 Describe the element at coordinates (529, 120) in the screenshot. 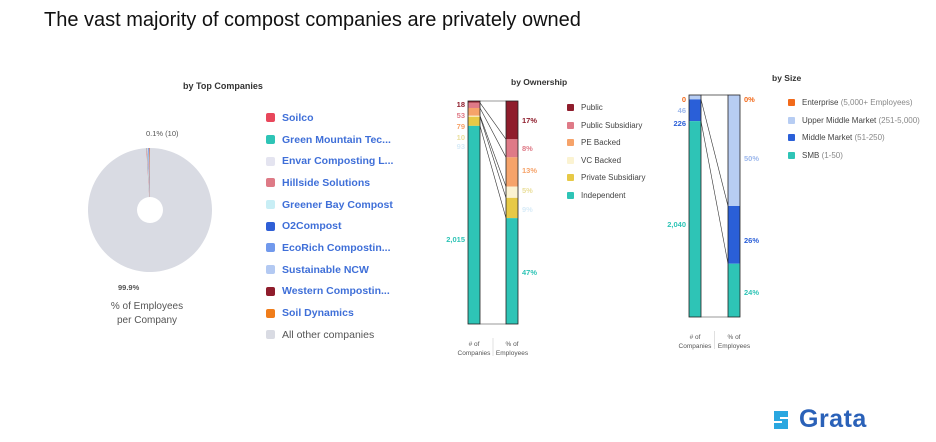

I see `pct-label-public: 17%` at that location.